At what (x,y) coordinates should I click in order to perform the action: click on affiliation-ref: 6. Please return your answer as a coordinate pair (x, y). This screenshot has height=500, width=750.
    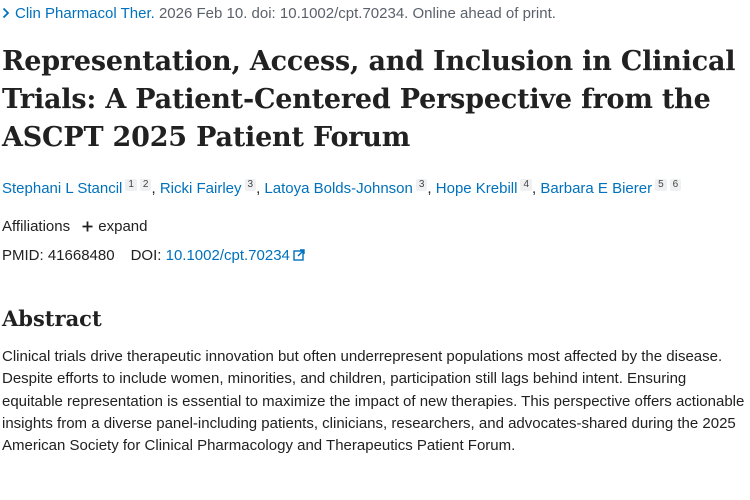
    Looking at the image, I should click on (675, 185).